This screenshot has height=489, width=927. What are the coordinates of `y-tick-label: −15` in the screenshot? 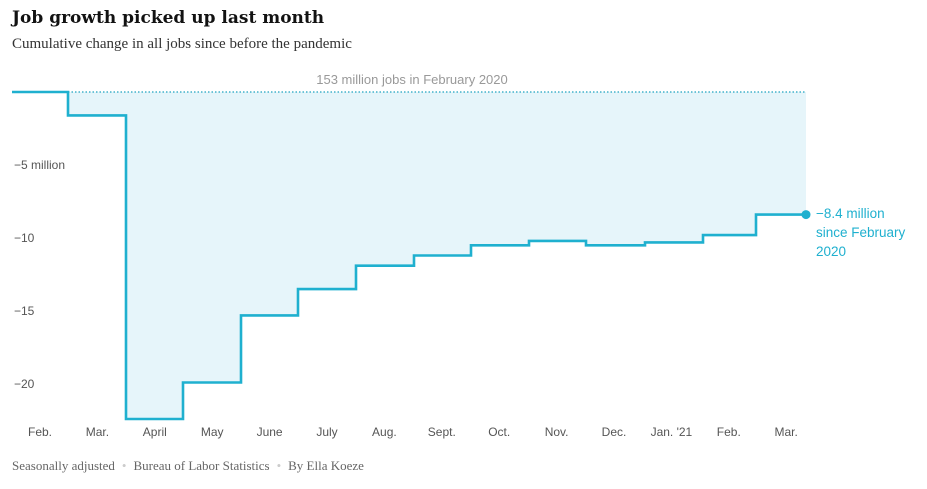 It's located at (24, 311).